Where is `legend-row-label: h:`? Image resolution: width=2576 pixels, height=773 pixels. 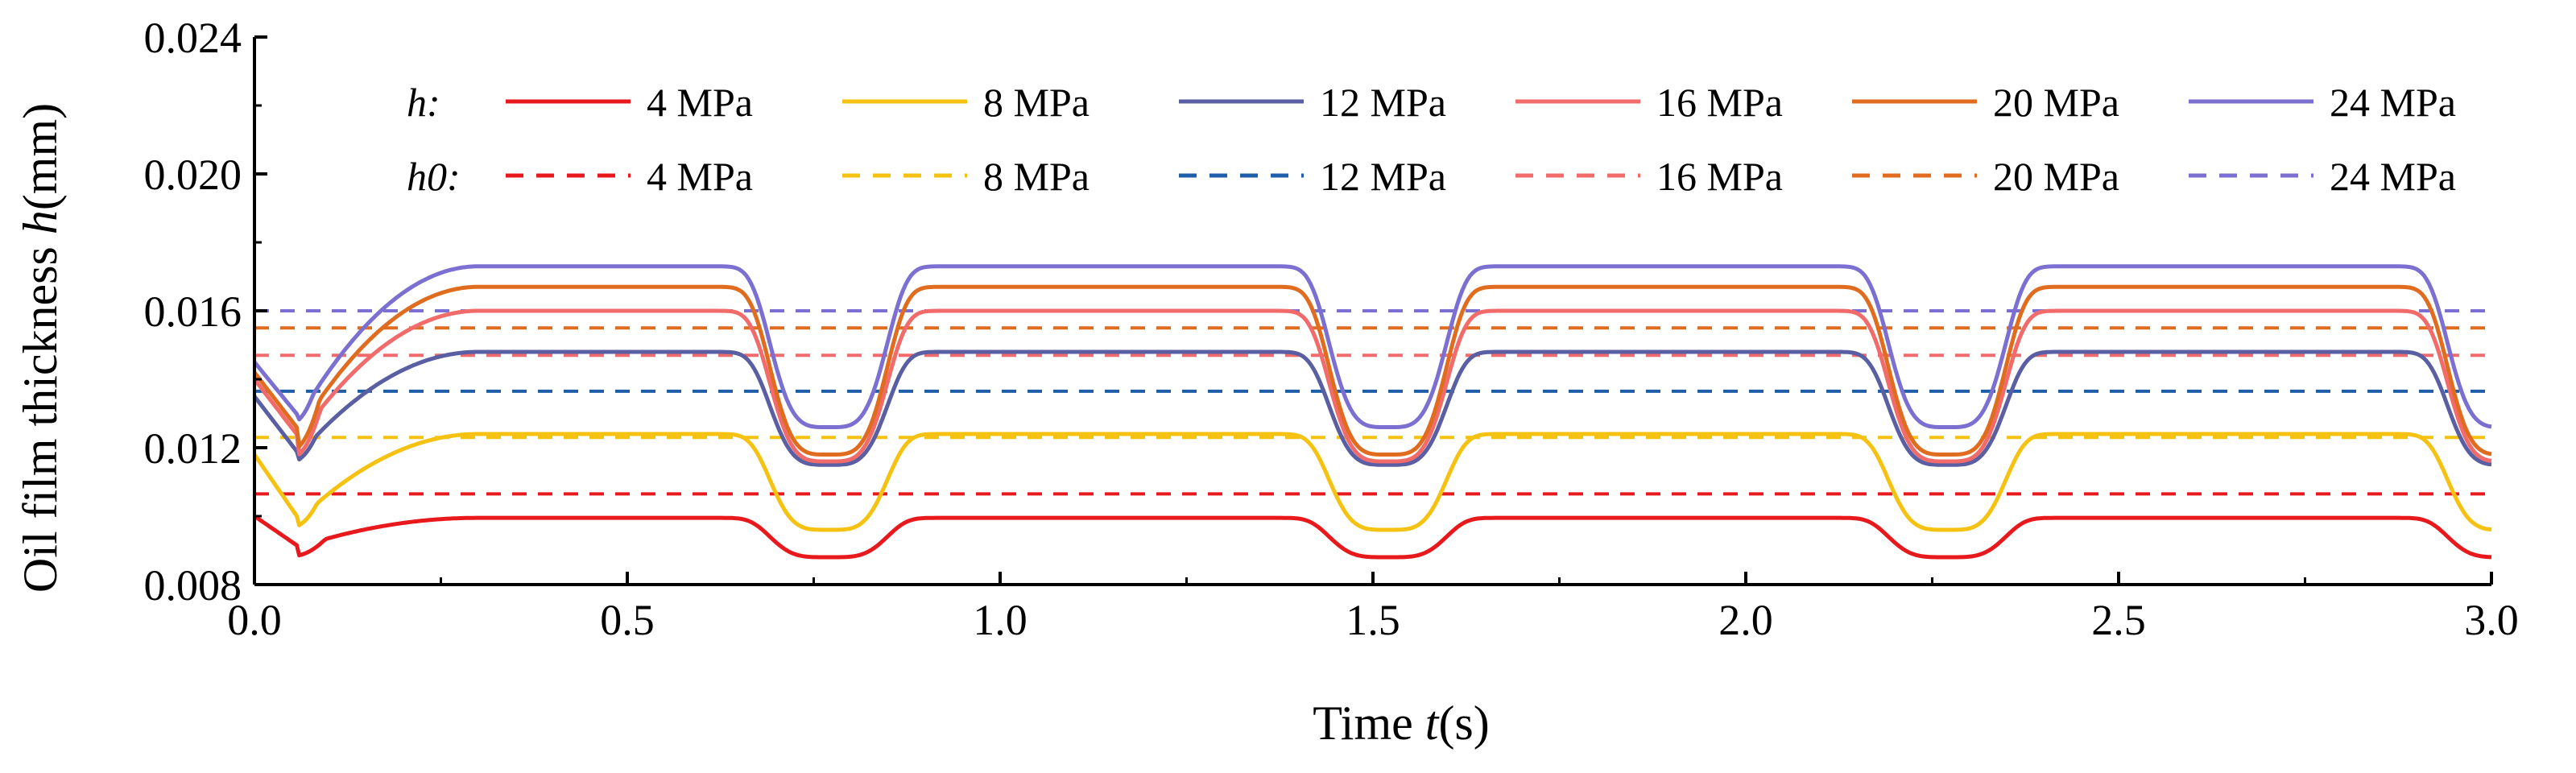
legend-row-label: h: is located at coordinates (424, 102).